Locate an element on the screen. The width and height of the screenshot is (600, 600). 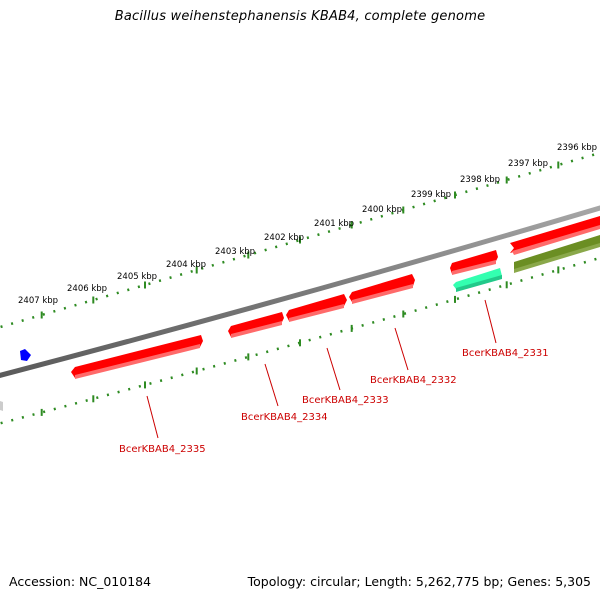
tick-label-2404: 2404 kbp is located at coordinates (186, 265).